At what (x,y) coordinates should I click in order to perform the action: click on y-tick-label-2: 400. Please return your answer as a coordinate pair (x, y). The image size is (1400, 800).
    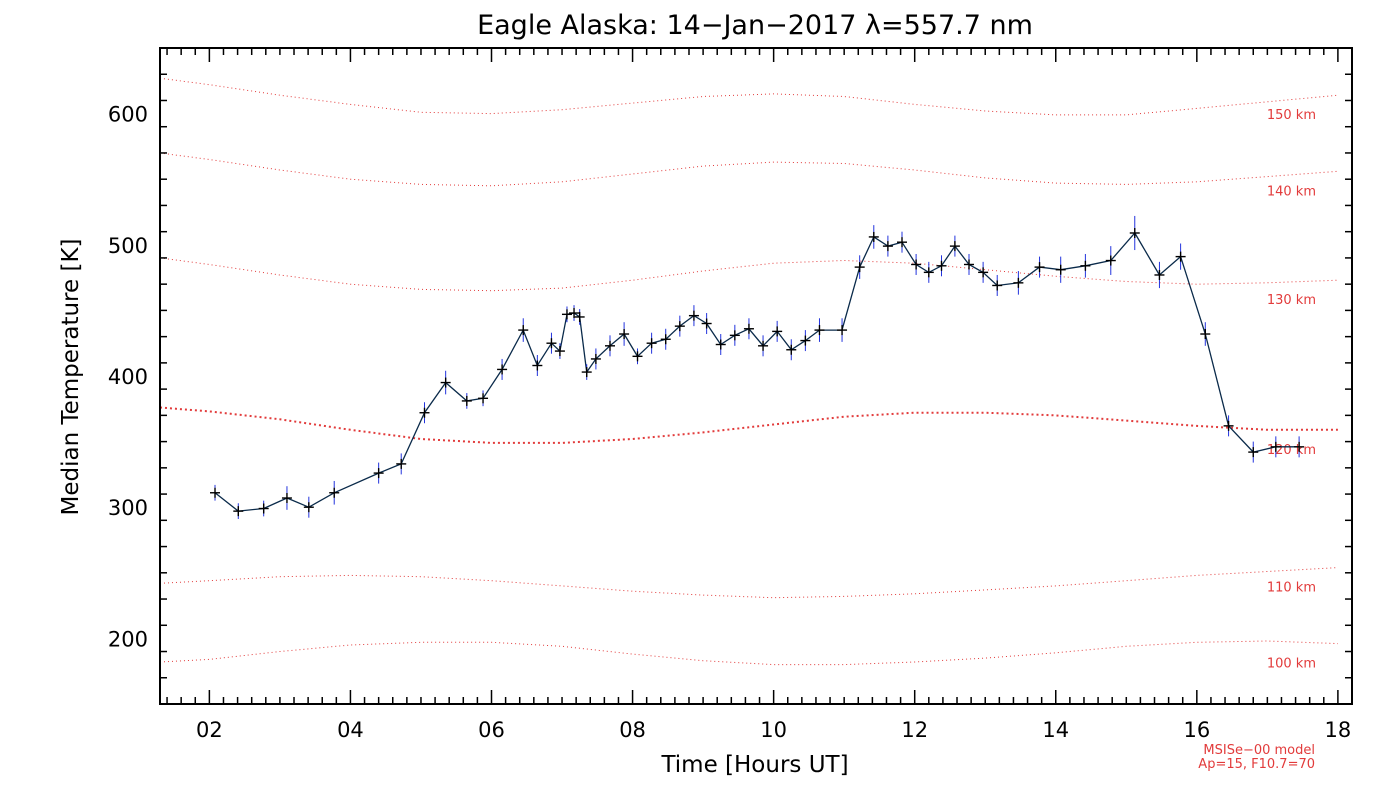
    Looking at the image, I should click on (128, 377).